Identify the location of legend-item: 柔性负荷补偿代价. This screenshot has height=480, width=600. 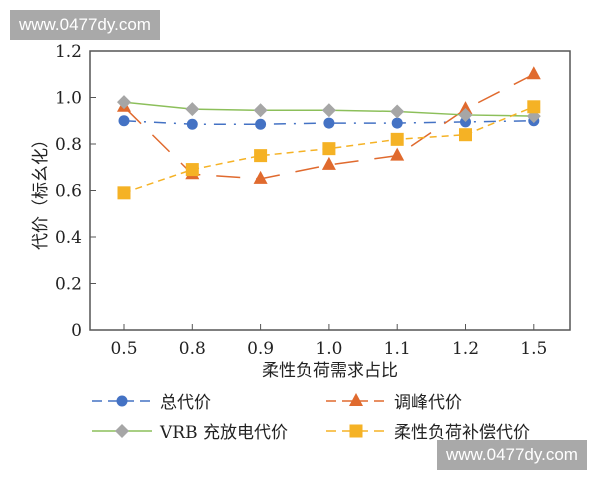
(428, 430).